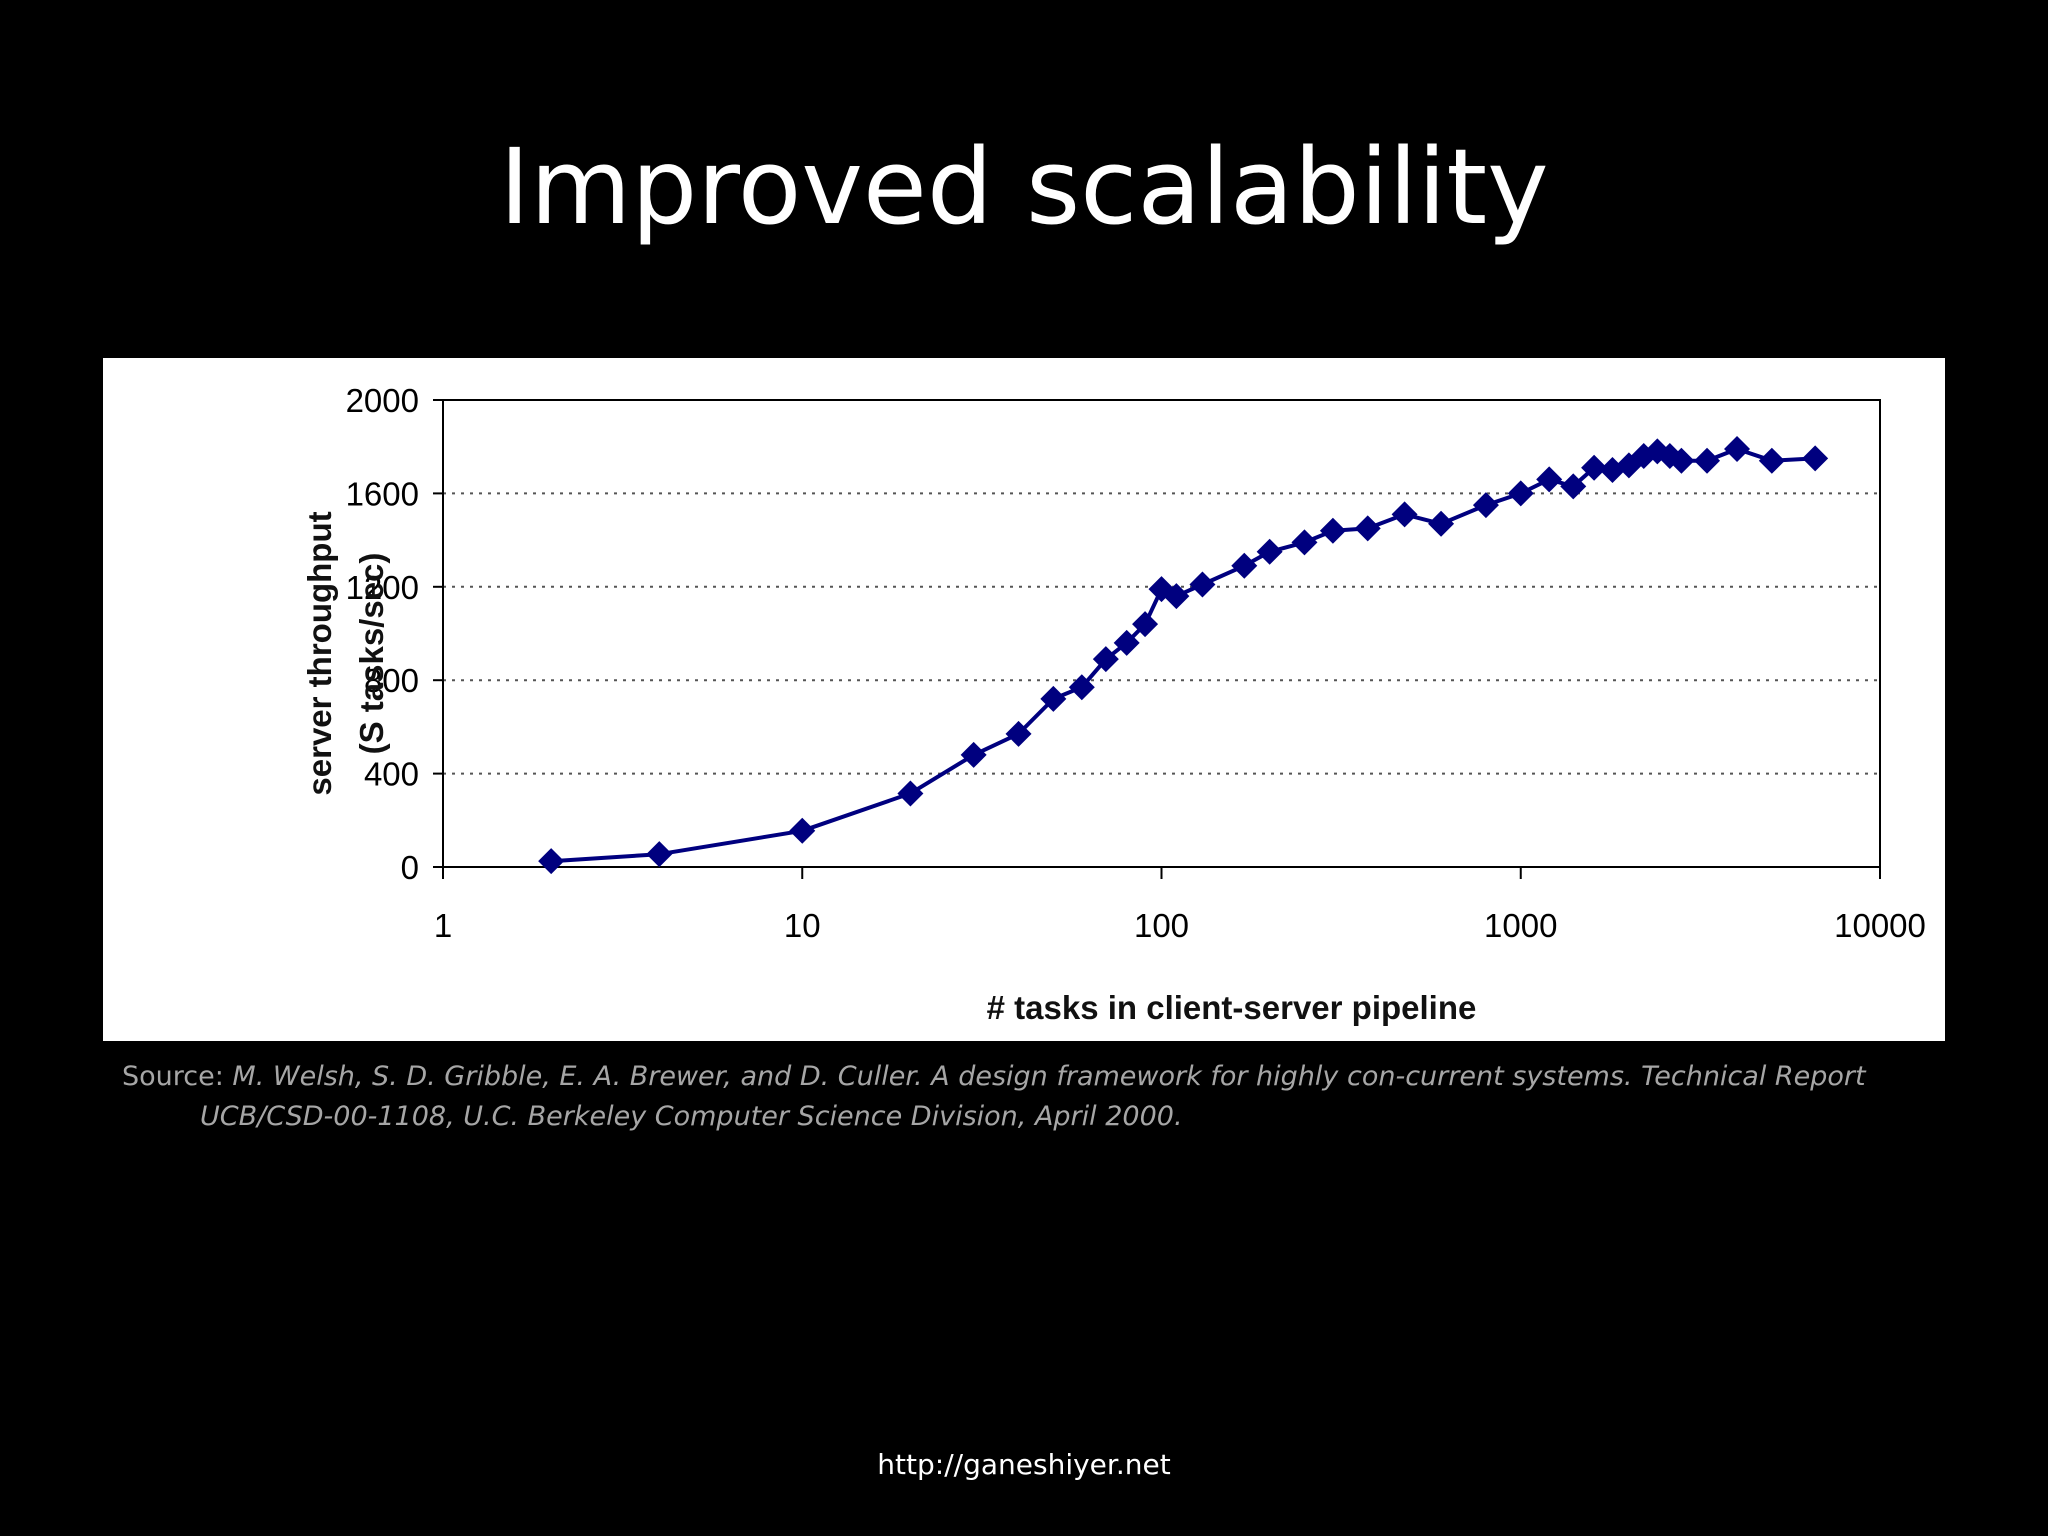 Image resolution: width=2048 pixels, height=1536 pixels. What do you see at coordinates (371, 654) in the screenshot?
I see `y-axis-title-line-2: (S tasks/sec)` at bounding box center [371, 654].